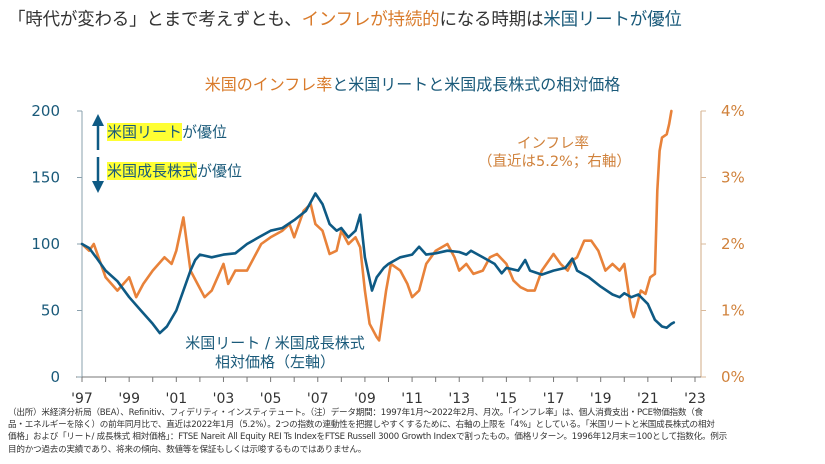 The image size is (825, 464). Describe the element at coordinates (205, 132) in the screenshot. I see `legend-reit-suffix: が優位` at that location.